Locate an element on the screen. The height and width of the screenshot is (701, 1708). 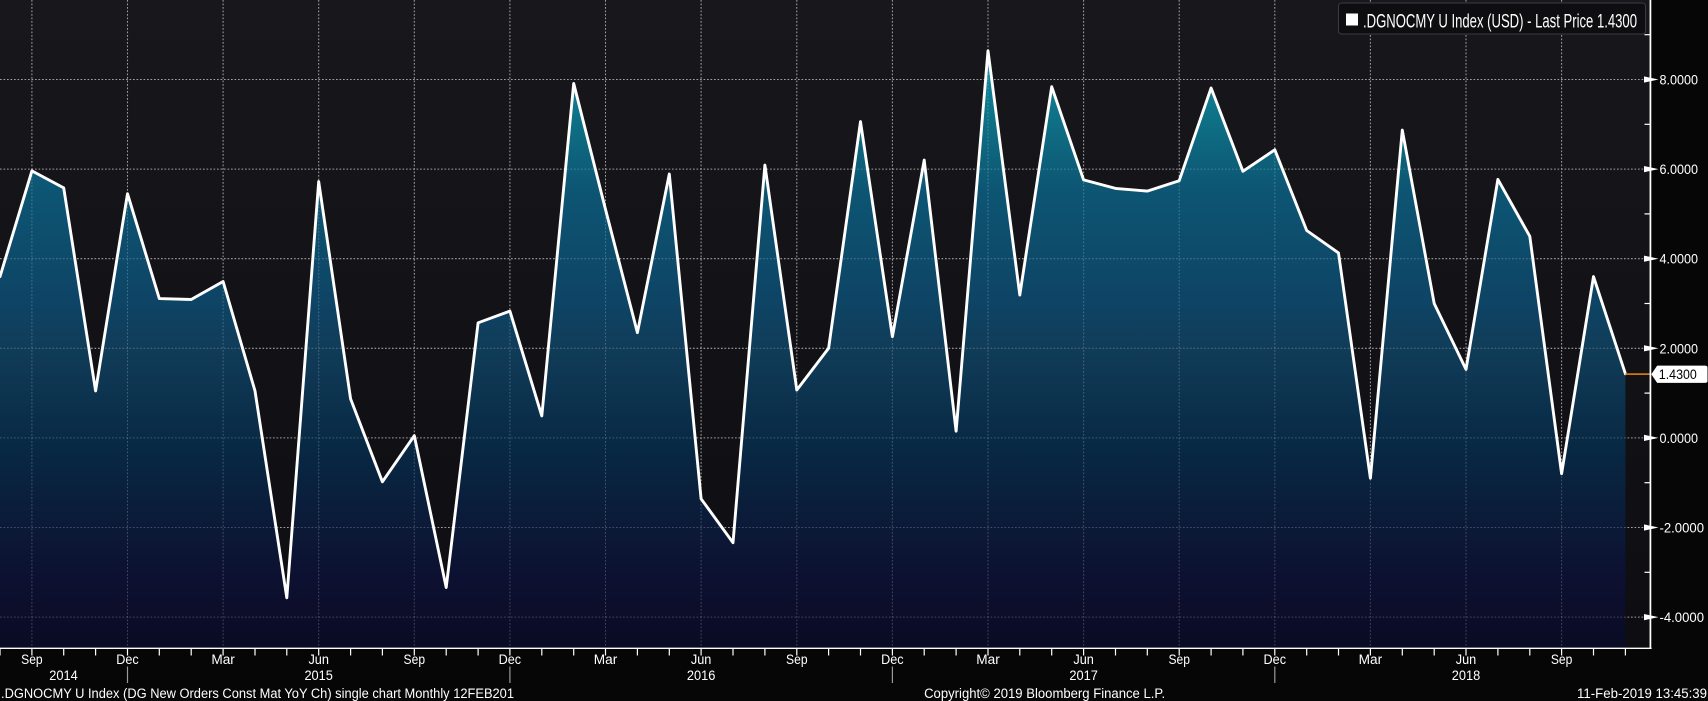
svg-text: -2.0000 is located at coordinates (1682, 528).